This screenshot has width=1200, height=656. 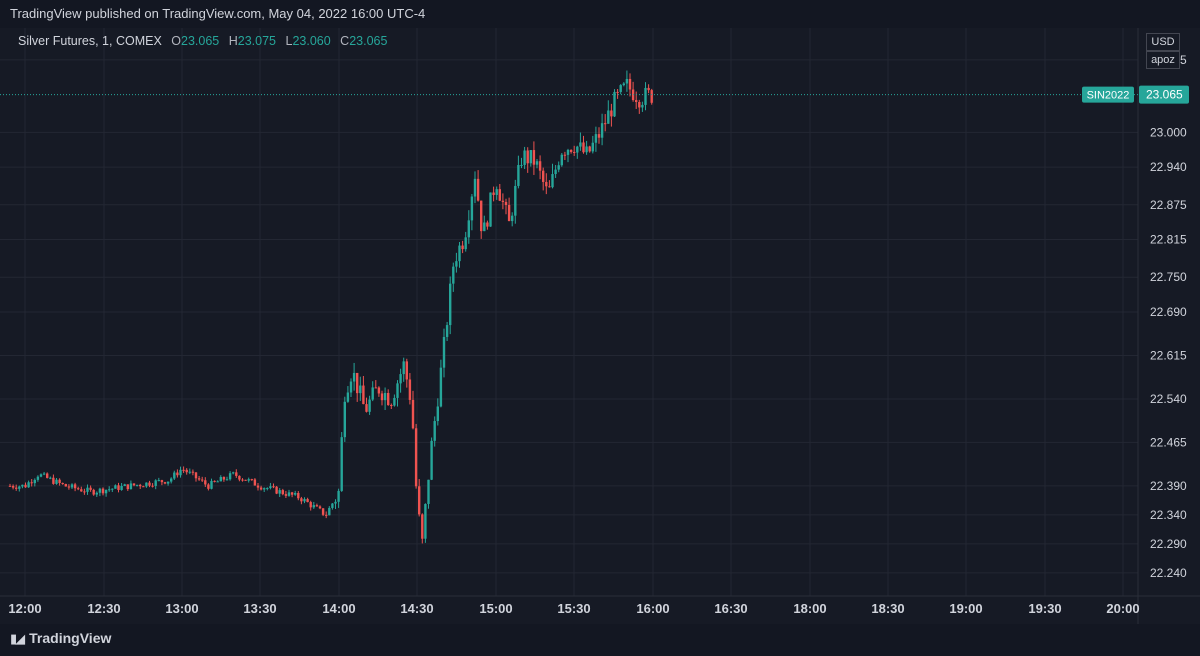 I want to click on time-tick-label: 15:00, so click(x=495, y=608).